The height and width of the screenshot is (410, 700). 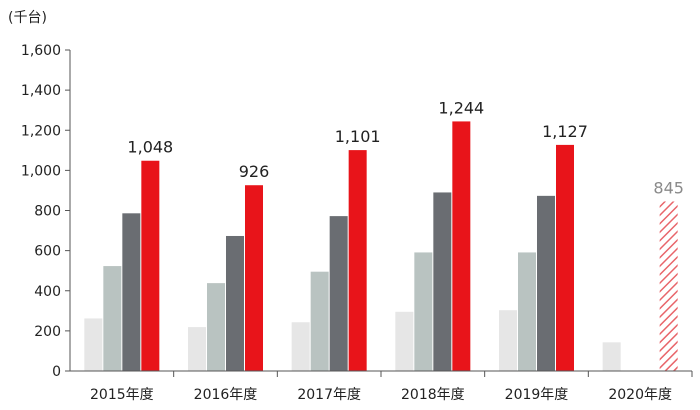 I want to click on y-tick-label: 800, so click(x=47, y=212).